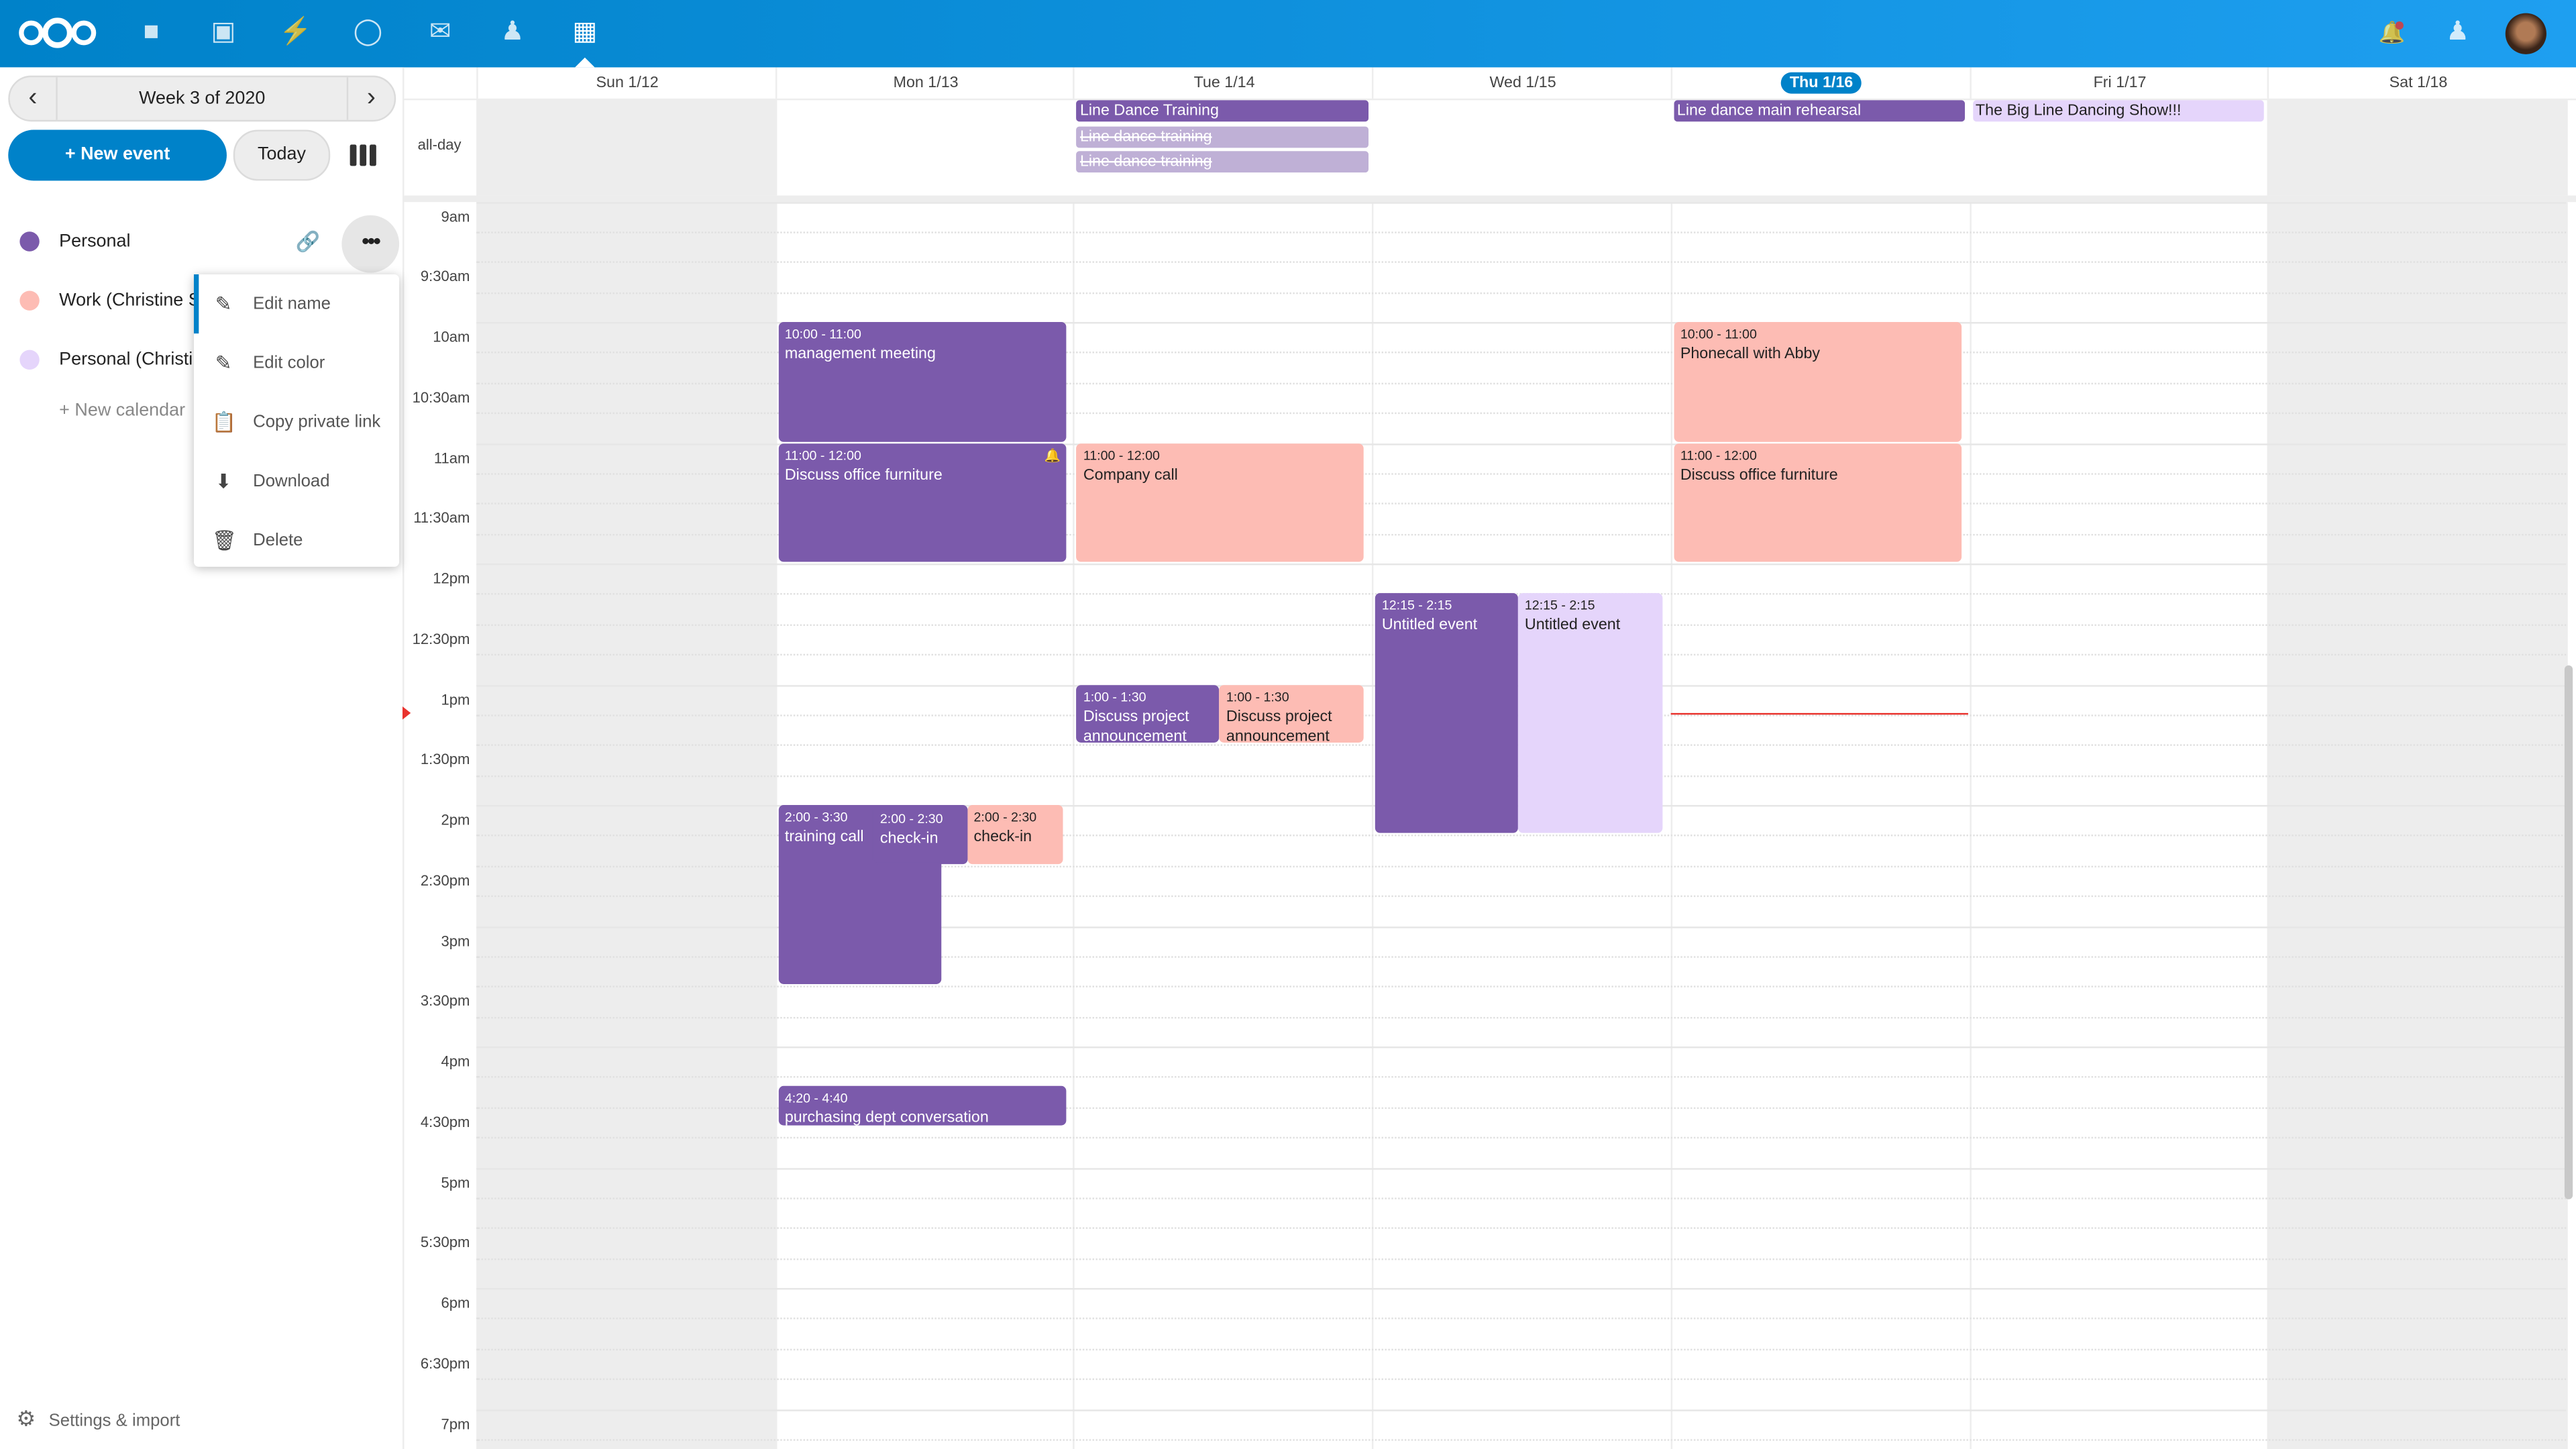 The width and height of the screenshot is (2576, 1449). I want to click on notifications-icon: 🔔, so click(2392, 32).